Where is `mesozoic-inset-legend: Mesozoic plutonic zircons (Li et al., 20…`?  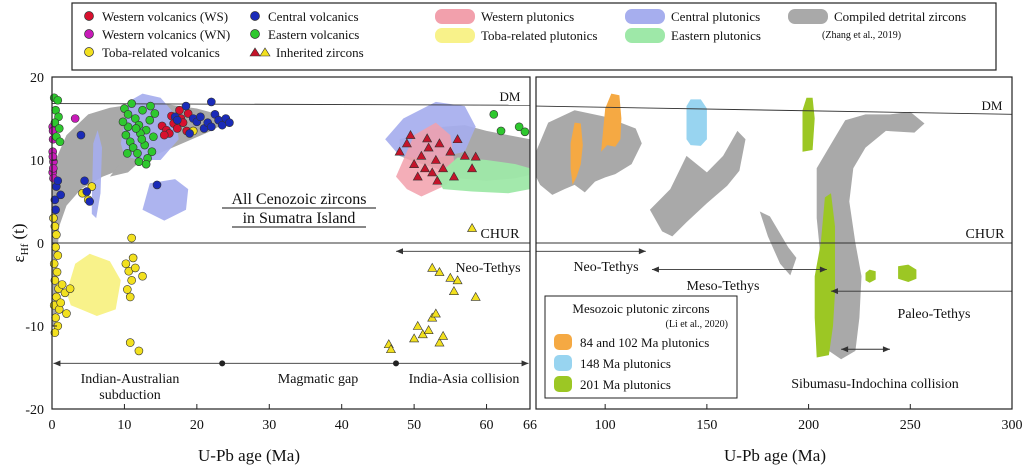
mesozoic-inset-legend: Mesozoic plutonic zircons (Li et al., 20… is located at coordinates (641, 347).